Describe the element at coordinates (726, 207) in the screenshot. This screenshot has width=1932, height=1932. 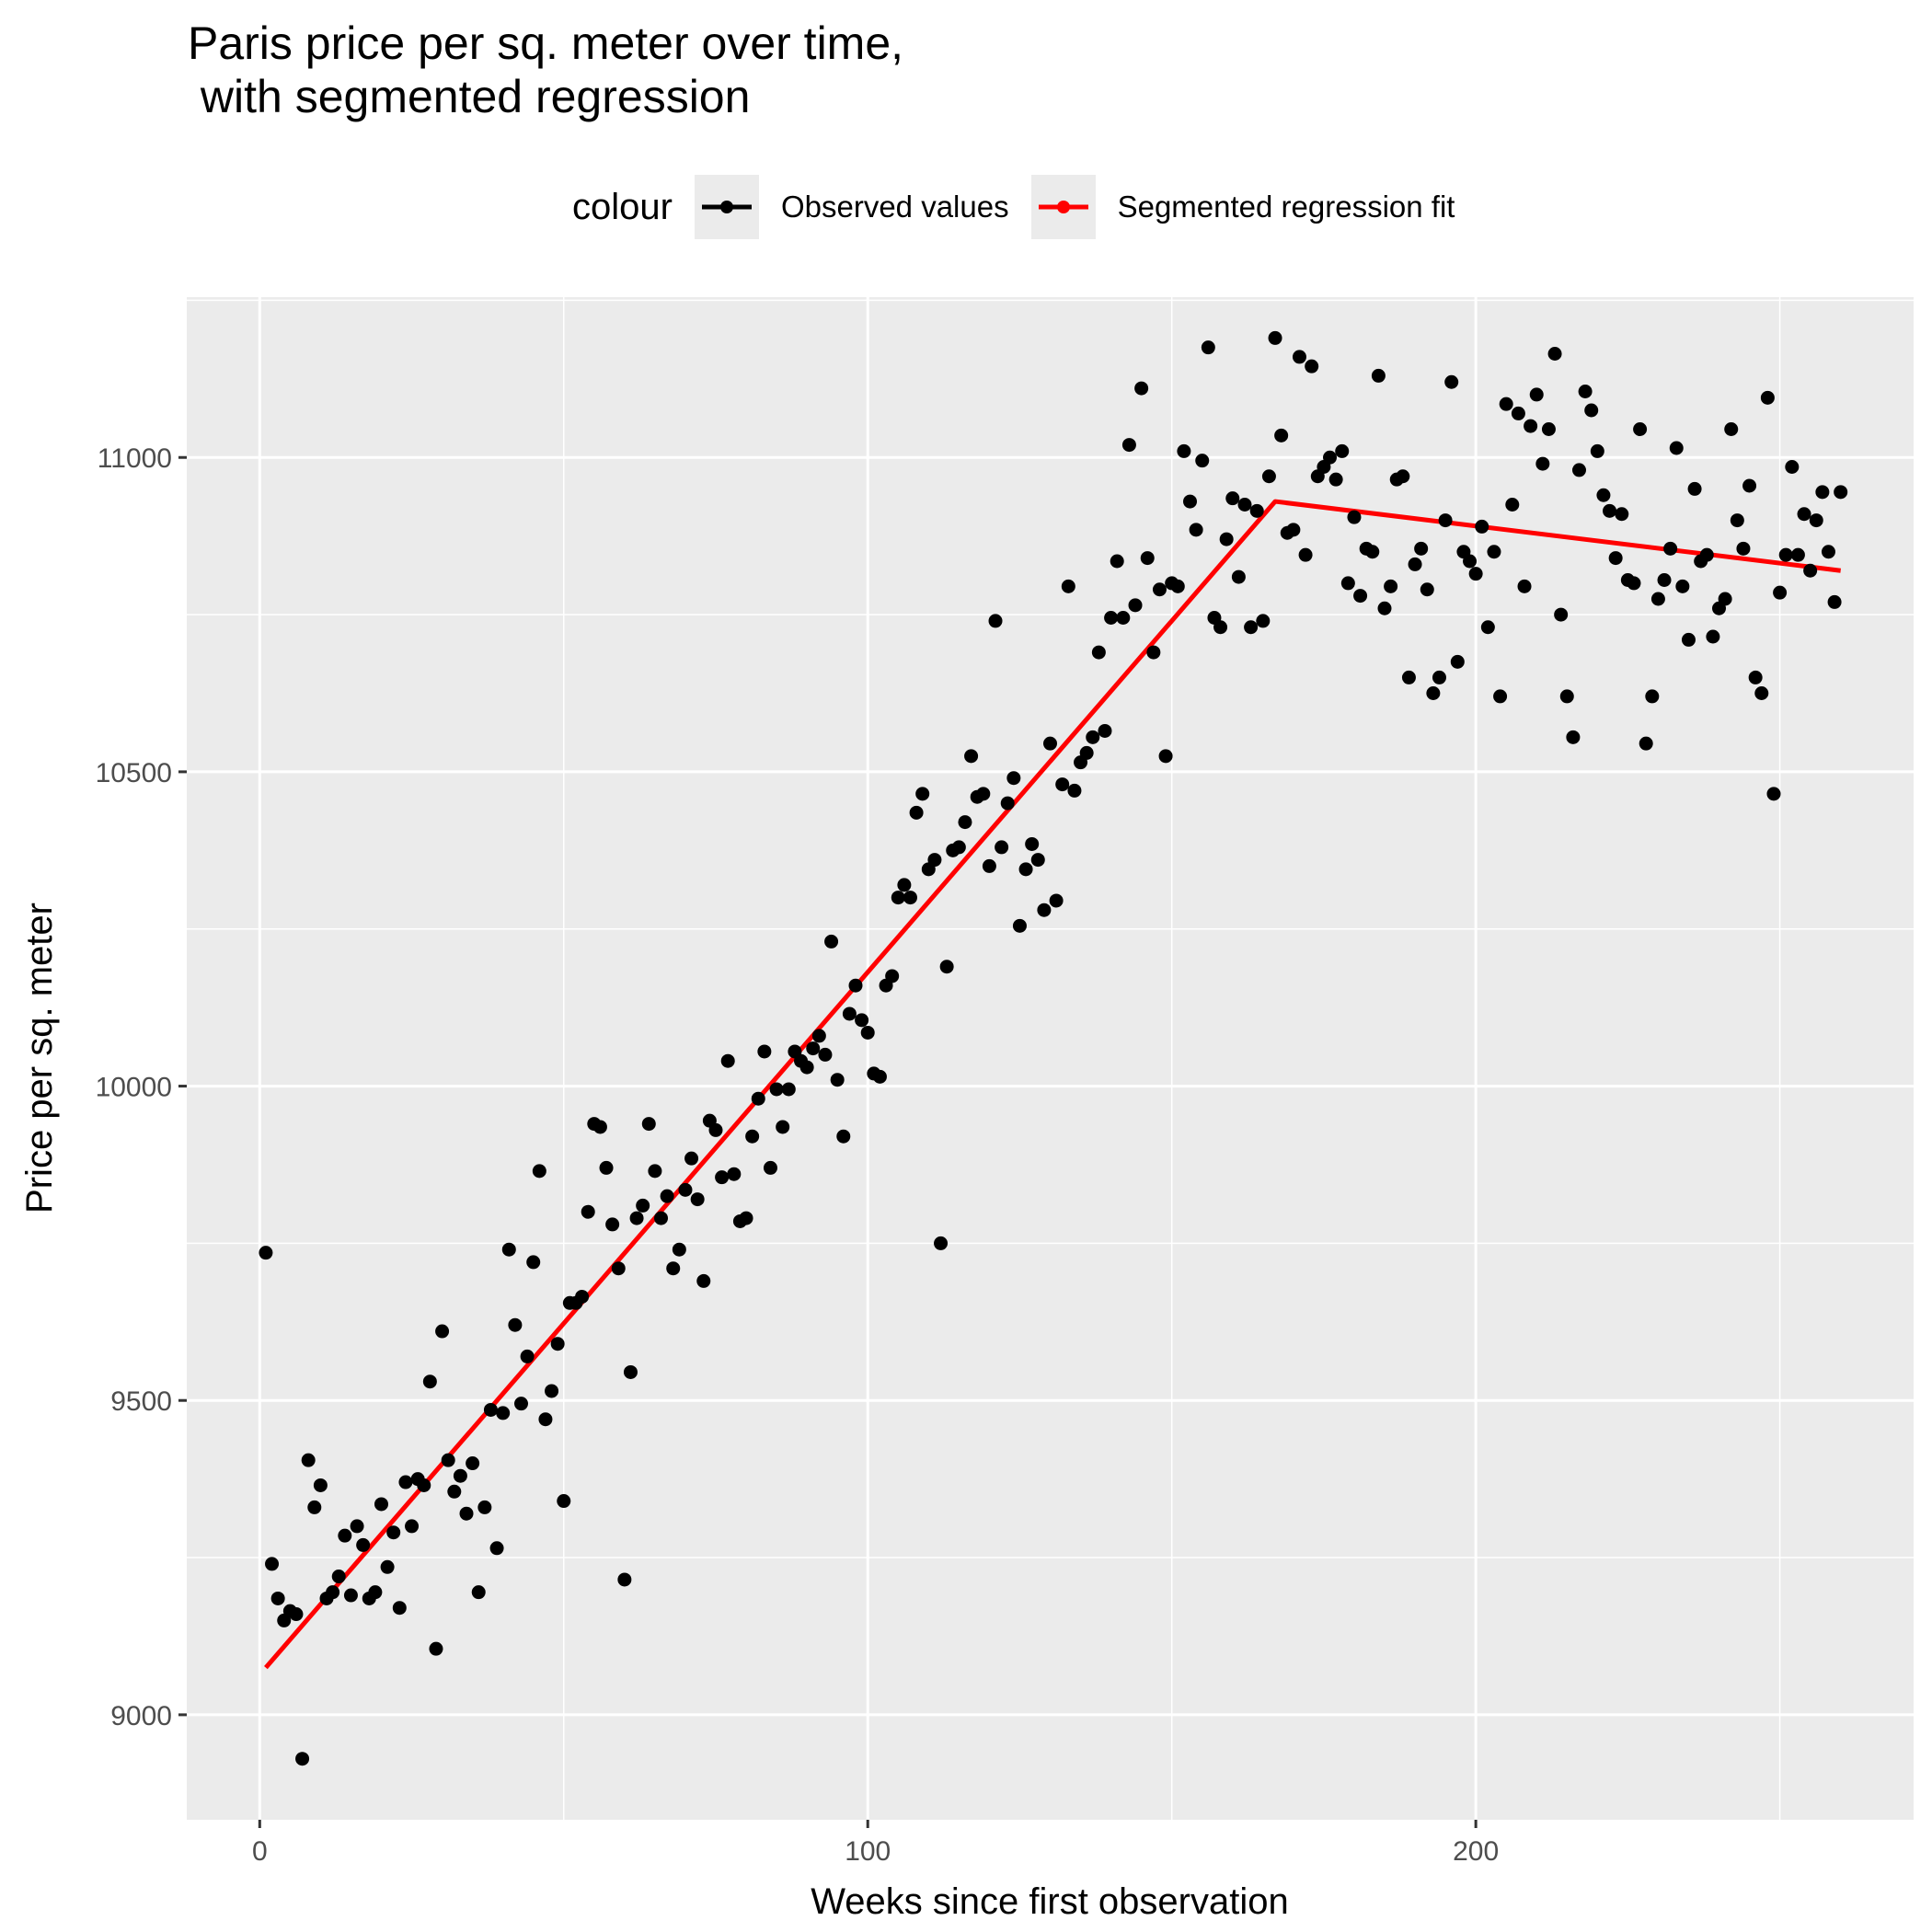
I see `legend-key-observed` at that location.